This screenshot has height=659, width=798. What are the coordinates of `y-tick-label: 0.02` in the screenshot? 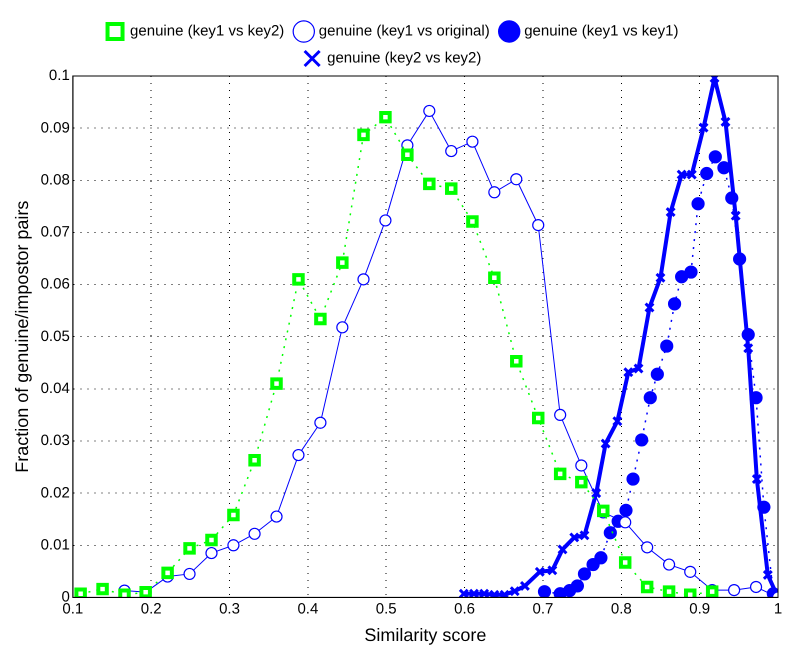 It's located at (55, 493).